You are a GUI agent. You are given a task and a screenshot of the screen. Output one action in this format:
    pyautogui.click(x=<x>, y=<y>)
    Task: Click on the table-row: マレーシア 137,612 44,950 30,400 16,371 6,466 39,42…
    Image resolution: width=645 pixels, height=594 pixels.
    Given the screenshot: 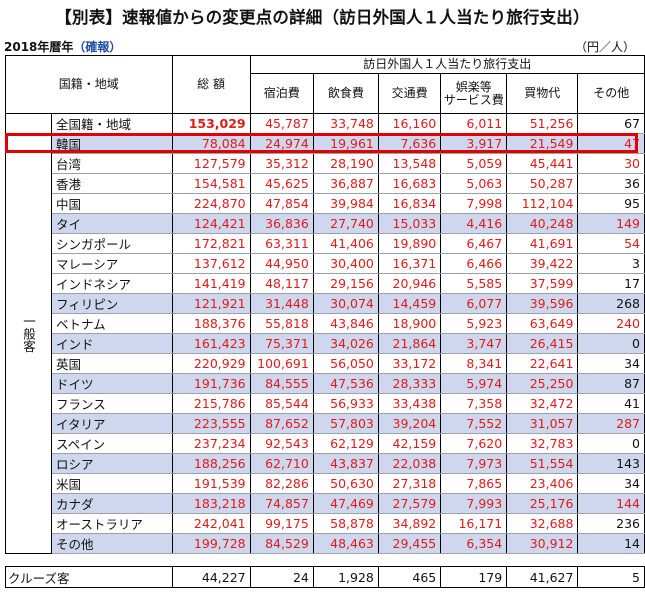 What is the action you would take?
    pyautogui.click(x=325, y=263)
    